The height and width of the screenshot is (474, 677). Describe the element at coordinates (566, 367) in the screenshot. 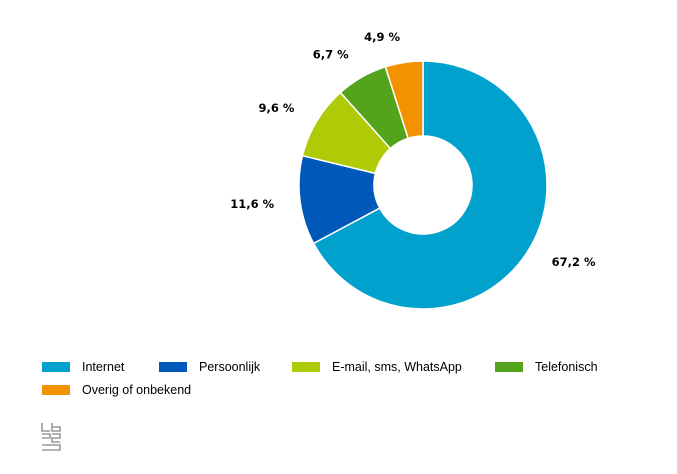

I see `legend-label-telefonisch: Telefonisch` at that location.